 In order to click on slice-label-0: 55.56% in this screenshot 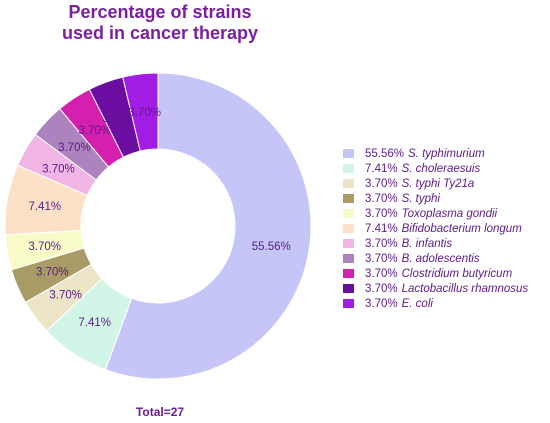, I will do `click(271, 247)`.